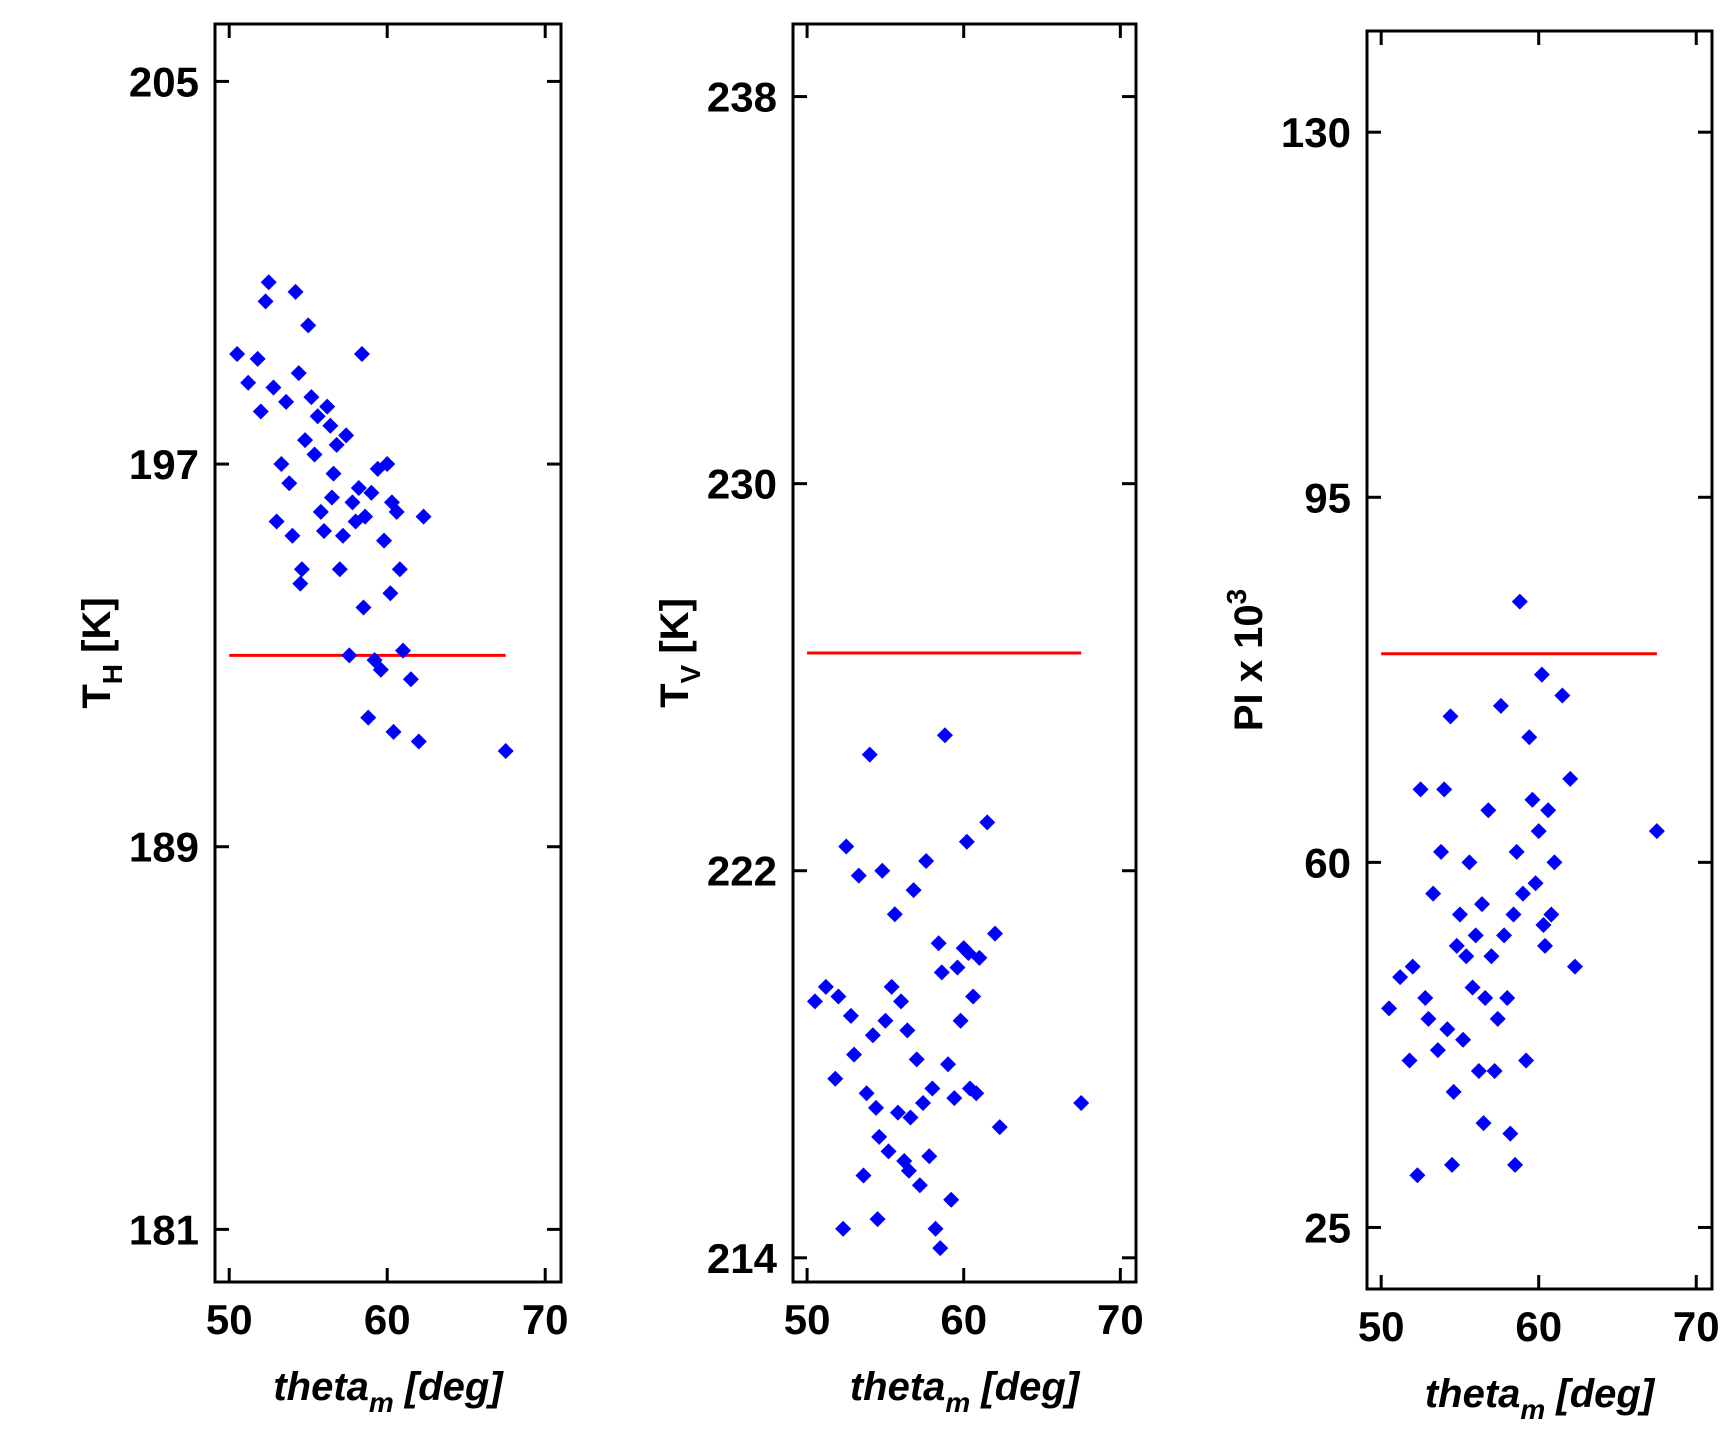  What do you see at coordinates (1327, 1227) in the screenshot?
I see `y-tick-label: 25` at bounding box center [1327, 1227].